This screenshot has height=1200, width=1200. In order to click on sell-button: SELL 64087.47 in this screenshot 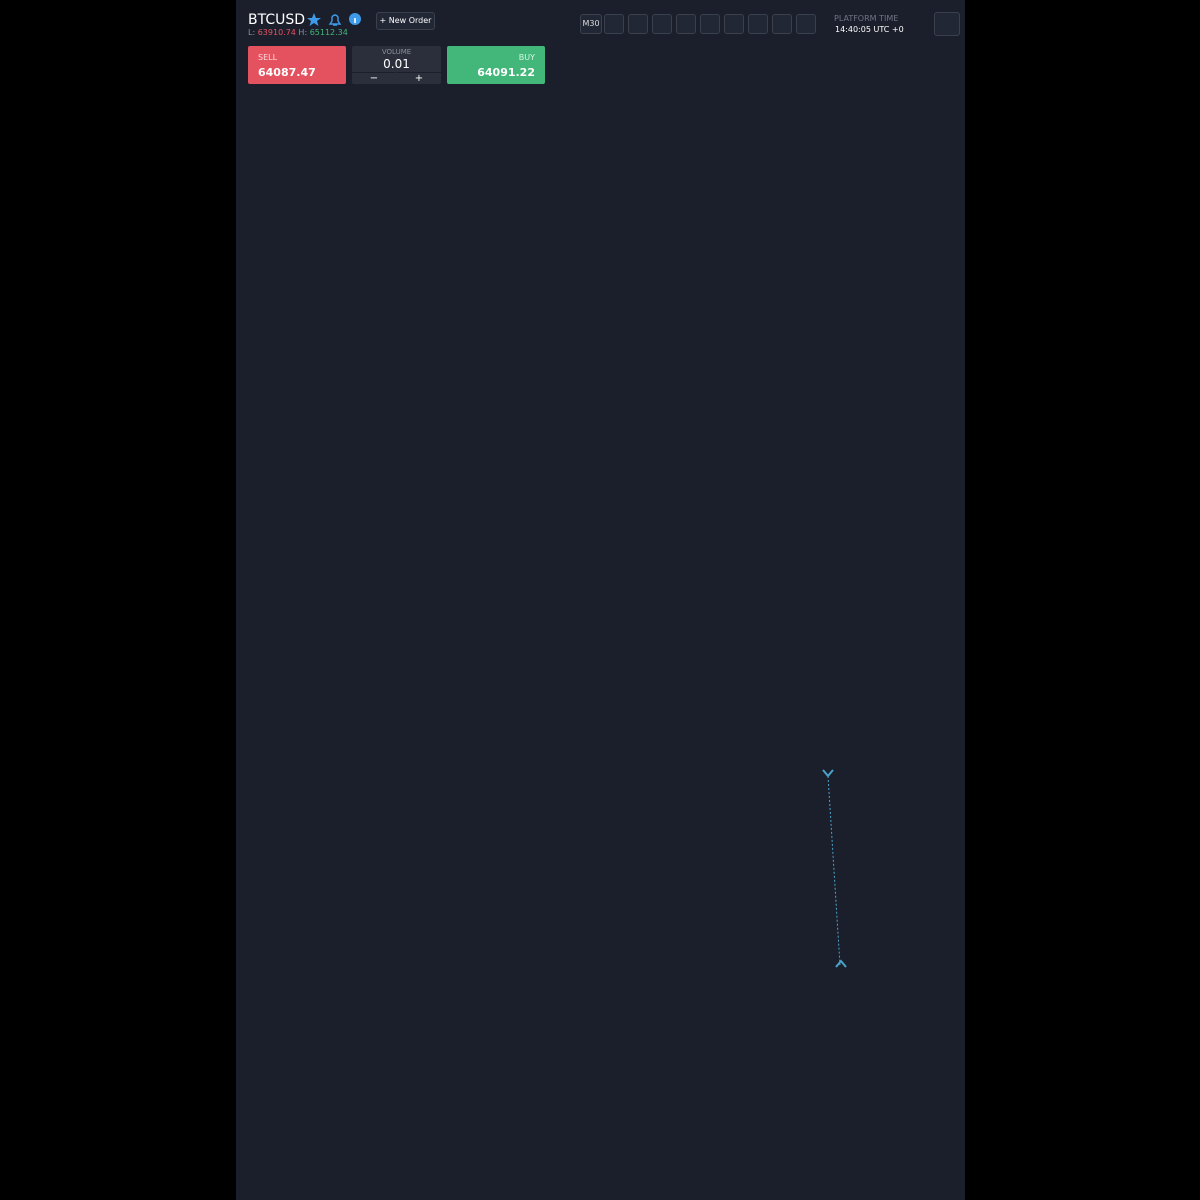, I will do `click(297, 65)`.